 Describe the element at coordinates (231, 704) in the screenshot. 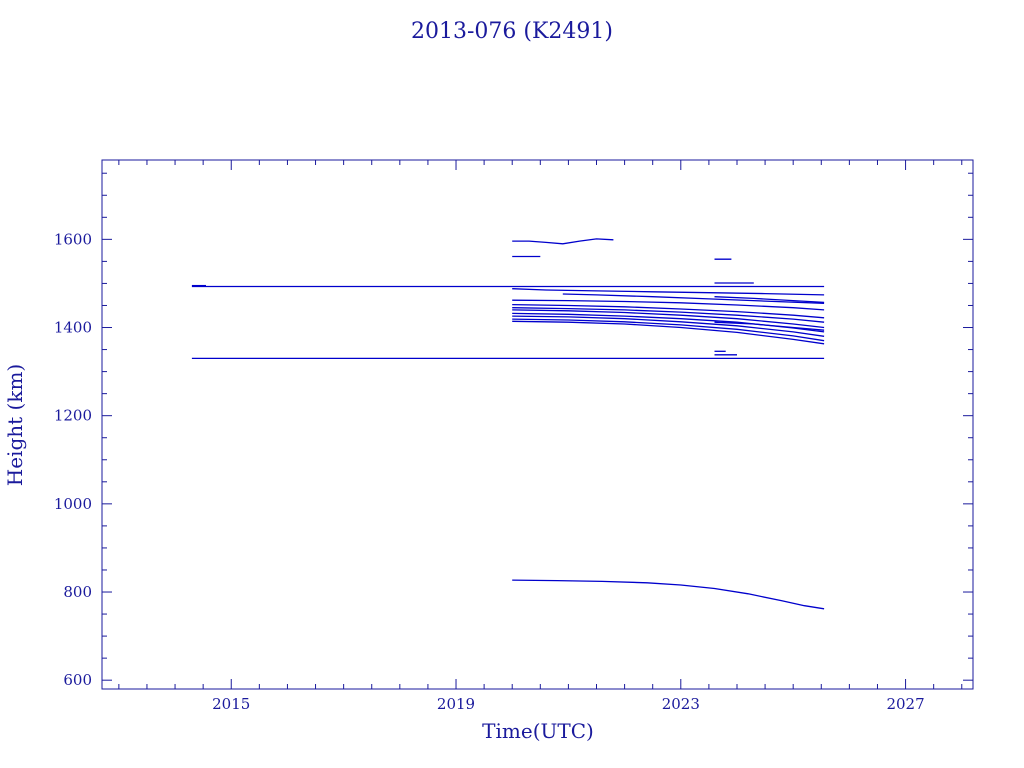

I see `x-tick-label: 2015` at that location.